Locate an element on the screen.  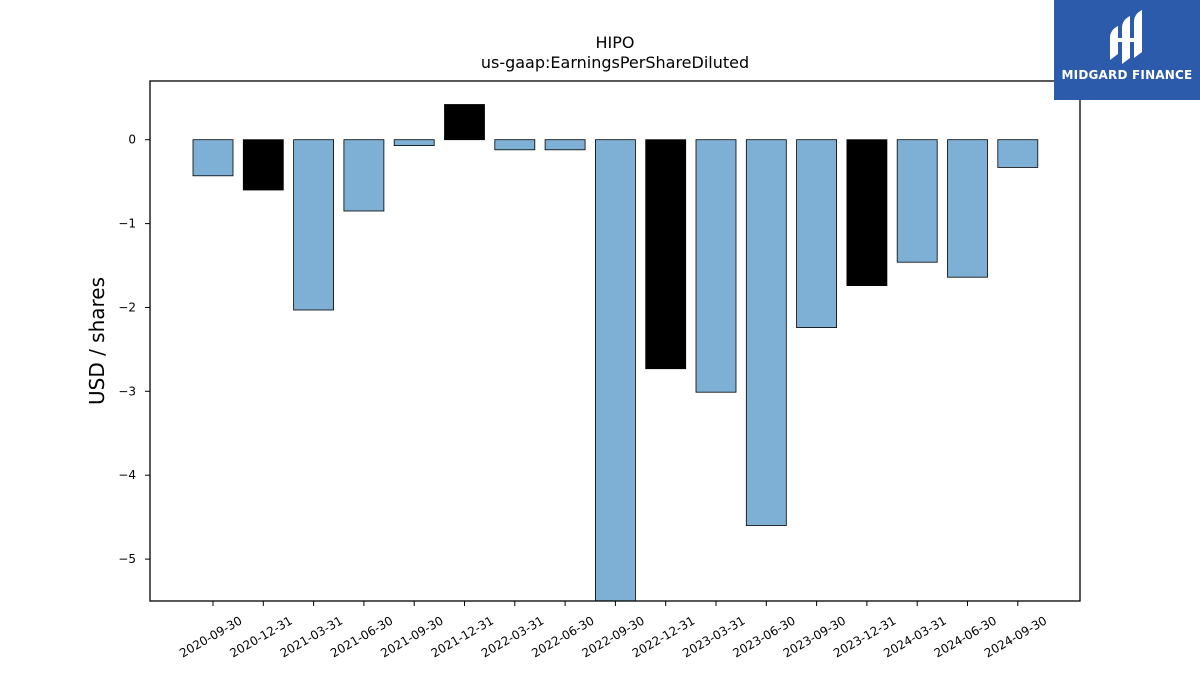
y-axis: 0 −1 −2 −3 −4 −5 is located at coordinates (134, 349).